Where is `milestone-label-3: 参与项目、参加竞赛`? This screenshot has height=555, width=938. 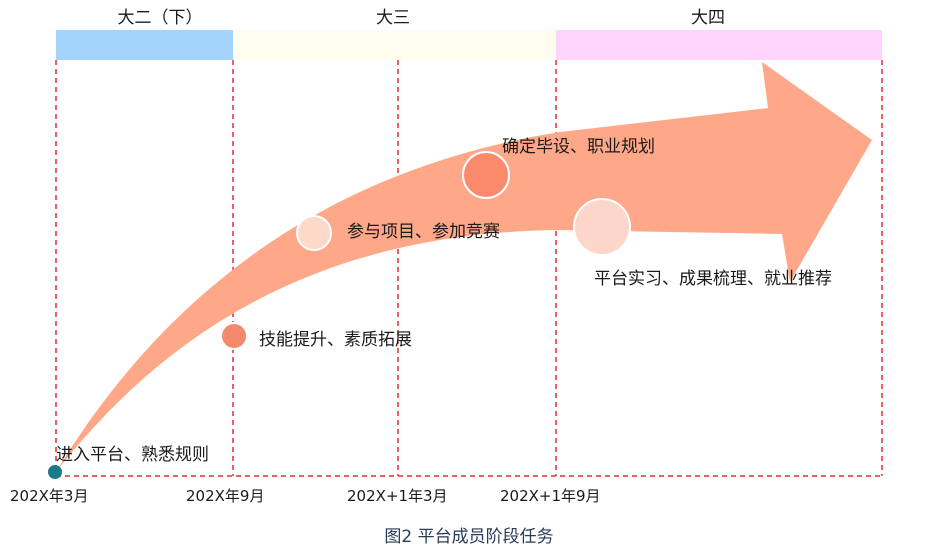 milestone-label-3: 参与项目、参加竞赛 is located at coordinates (423, 232).